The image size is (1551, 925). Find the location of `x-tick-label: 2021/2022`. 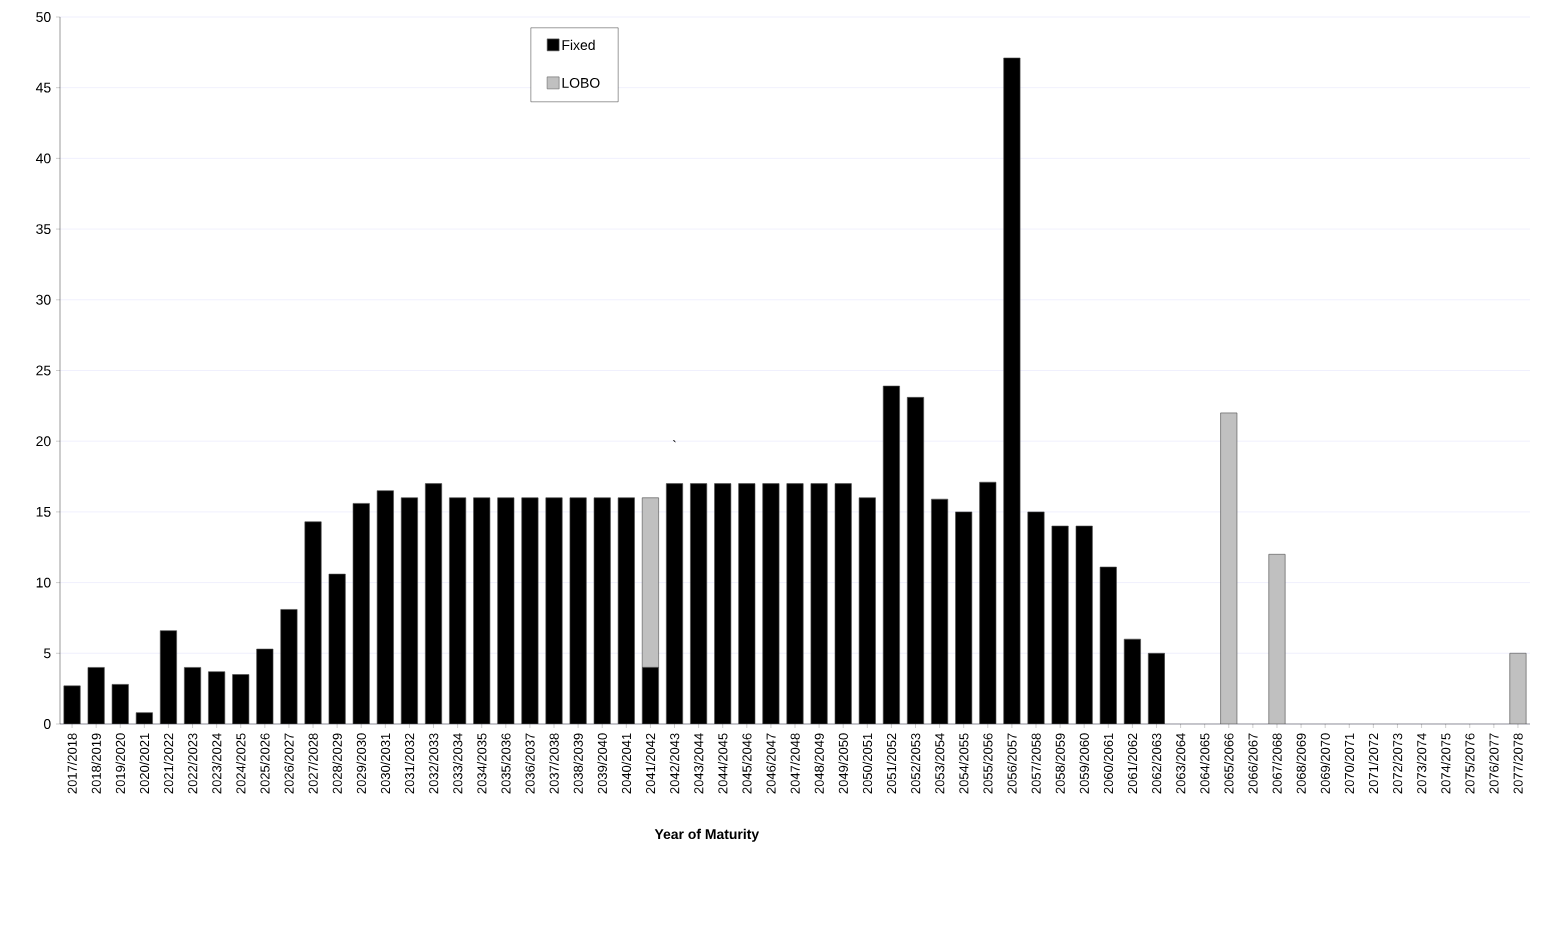

x-tick-label: 2021/2022 is located at coordinates (168, 763).